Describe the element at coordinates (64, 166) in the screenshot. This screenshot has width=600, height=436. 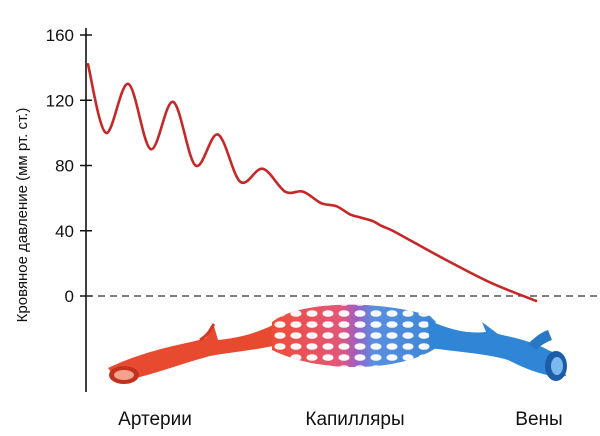
I see `y-tick-label-80: 80` at that location.